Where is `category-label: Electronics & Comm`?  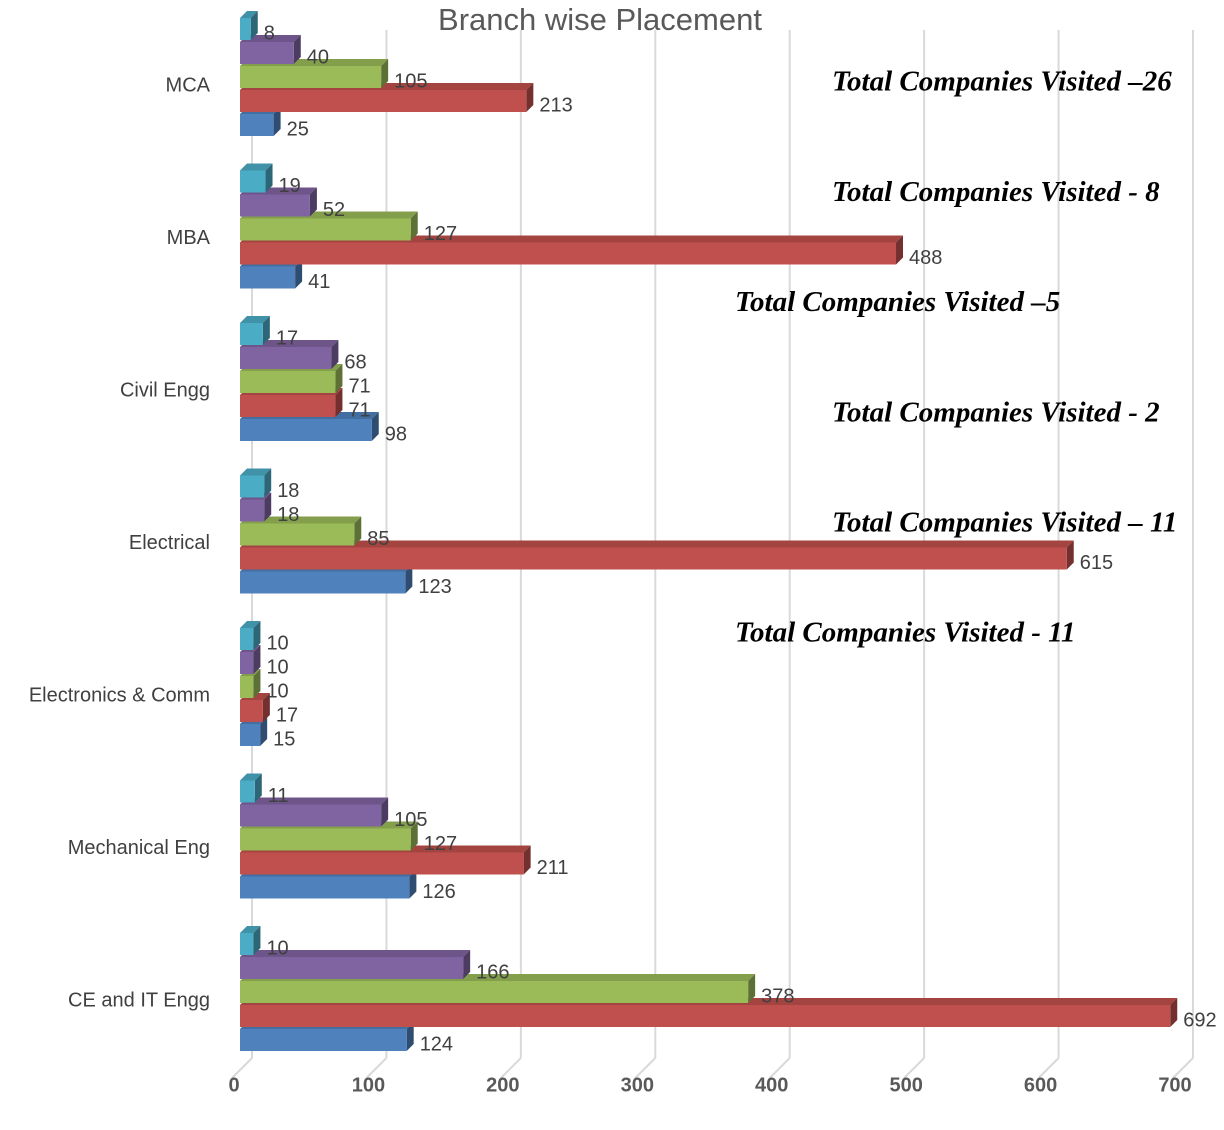 category-label: Electronics & Comm is located at coordinates (119, 695).